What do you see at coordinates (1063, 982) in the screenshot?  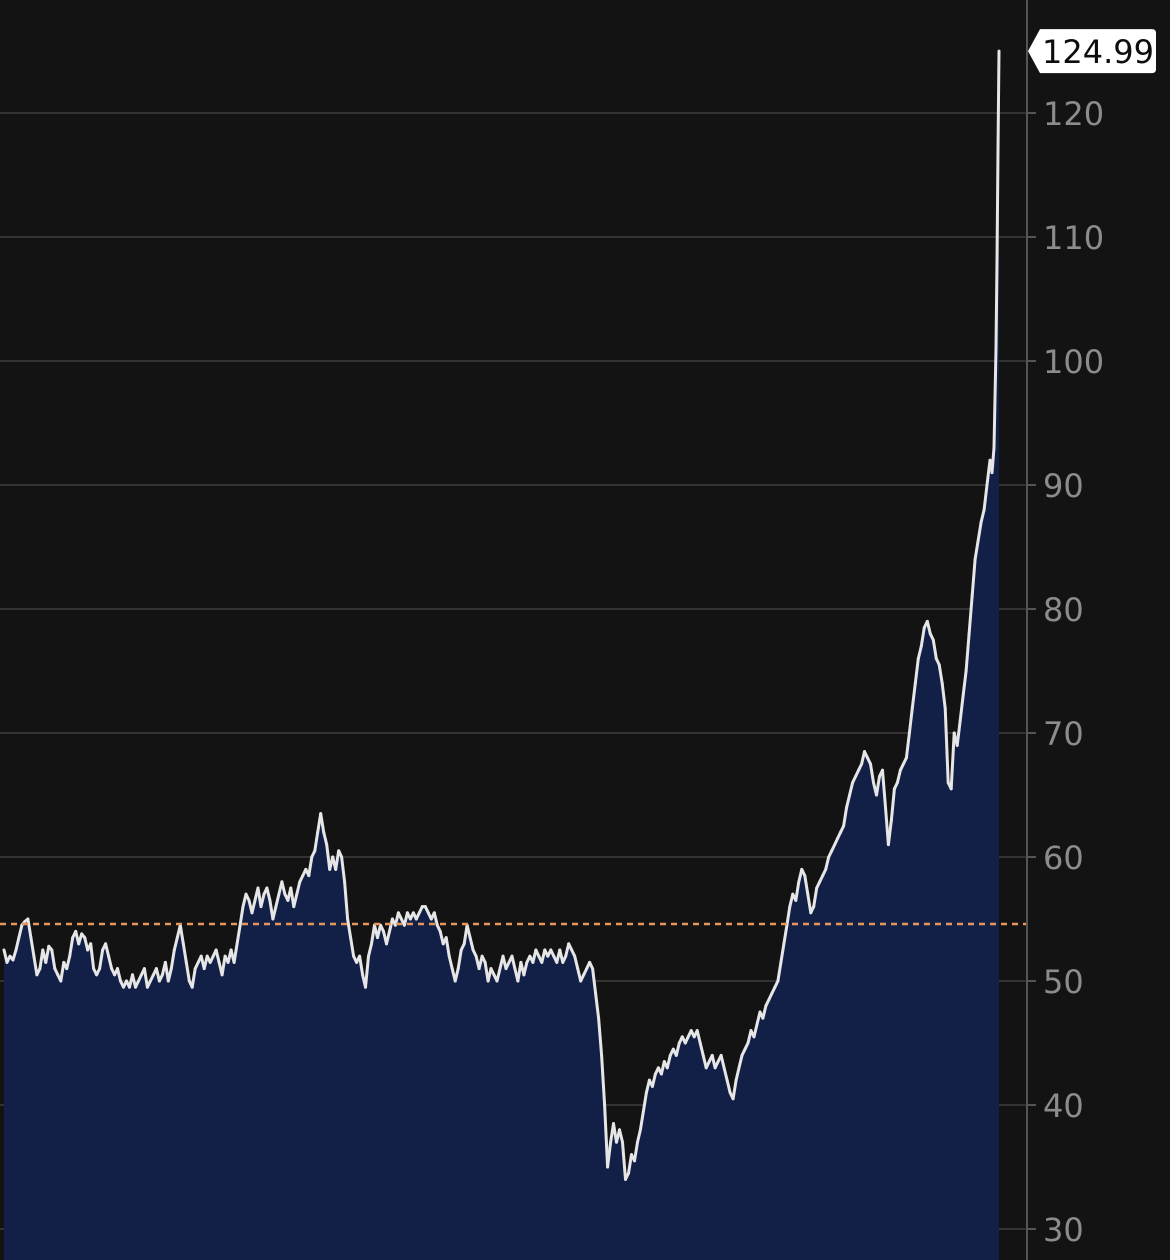 I see `tick-label-50: 50` at bounding box center [1063, 982].